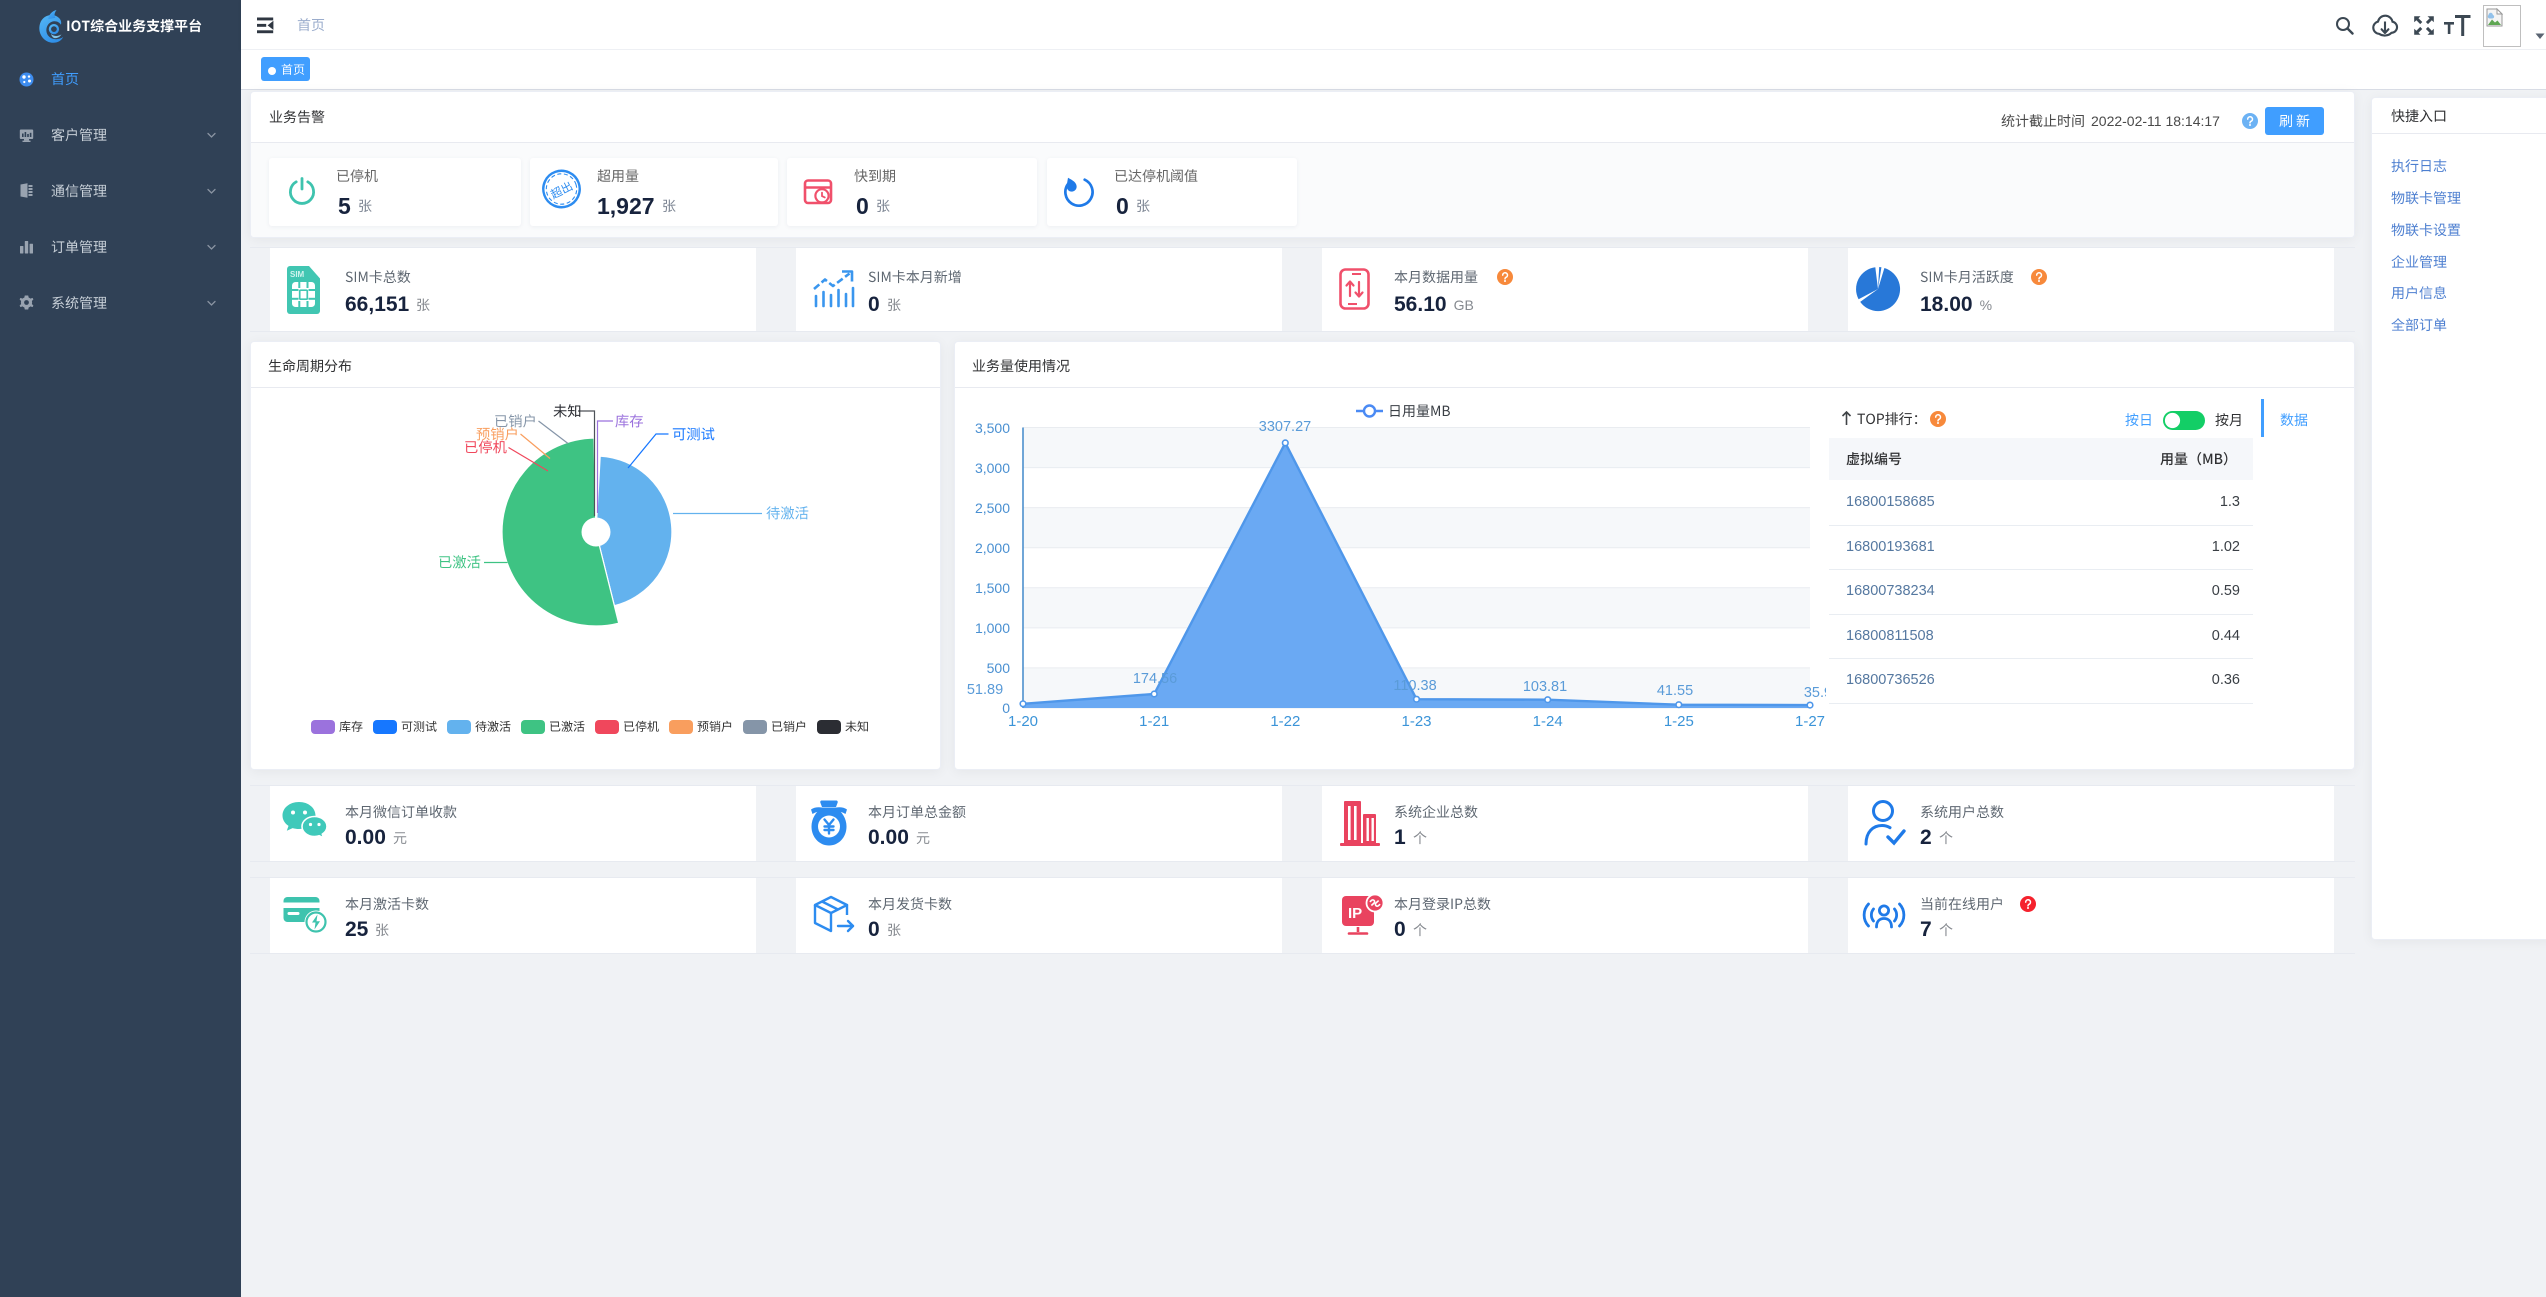 The width and height of the screenshot is (2546, 1297). I want to click on svg-text: IP, so click(1355, 913).